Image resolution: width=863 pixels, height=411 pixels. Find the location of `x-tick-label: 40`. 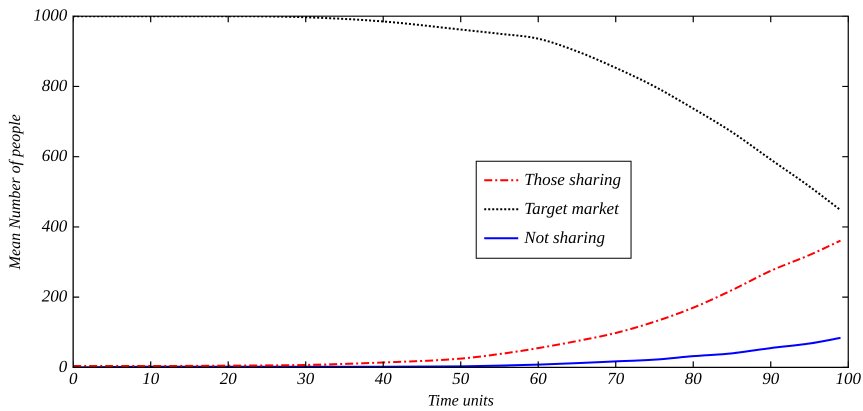

x-tick-label: 40 is located at coordinates (383, 378).